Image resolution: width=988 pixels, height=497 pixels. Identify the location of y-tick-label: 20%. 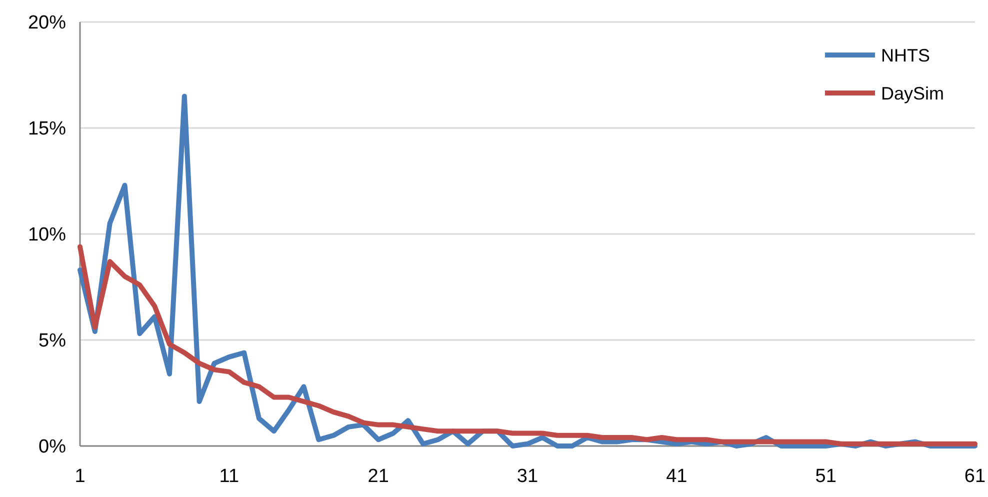
(47, 23).